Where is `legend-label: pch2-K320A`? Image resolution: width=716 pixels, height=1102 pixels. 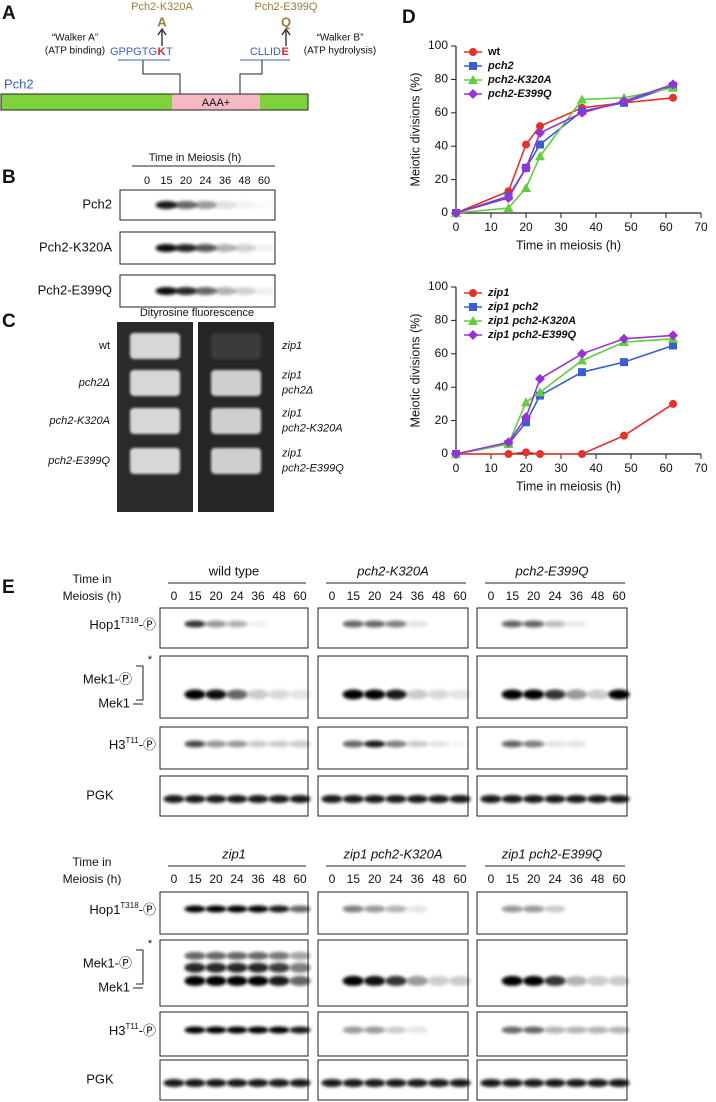
legend-label: pch2-K320A is located at coordinates (519, 80).